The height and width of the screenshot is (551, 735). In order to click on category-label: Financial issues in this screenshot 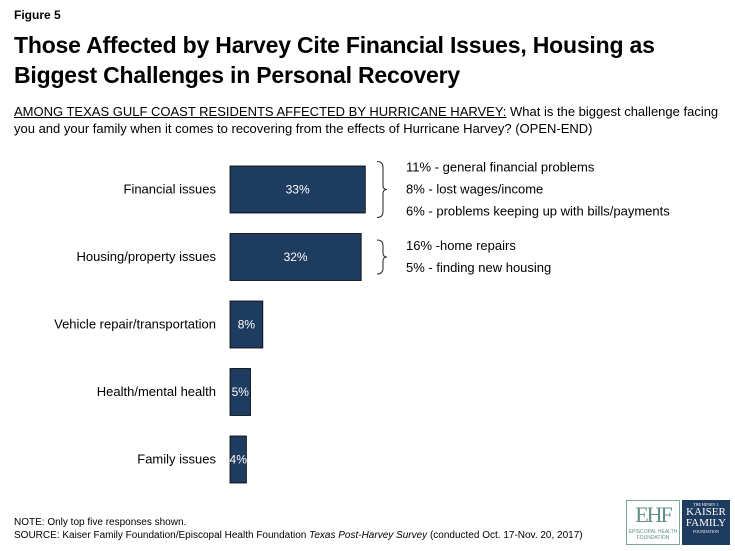, I will do `click(170, 189)`.